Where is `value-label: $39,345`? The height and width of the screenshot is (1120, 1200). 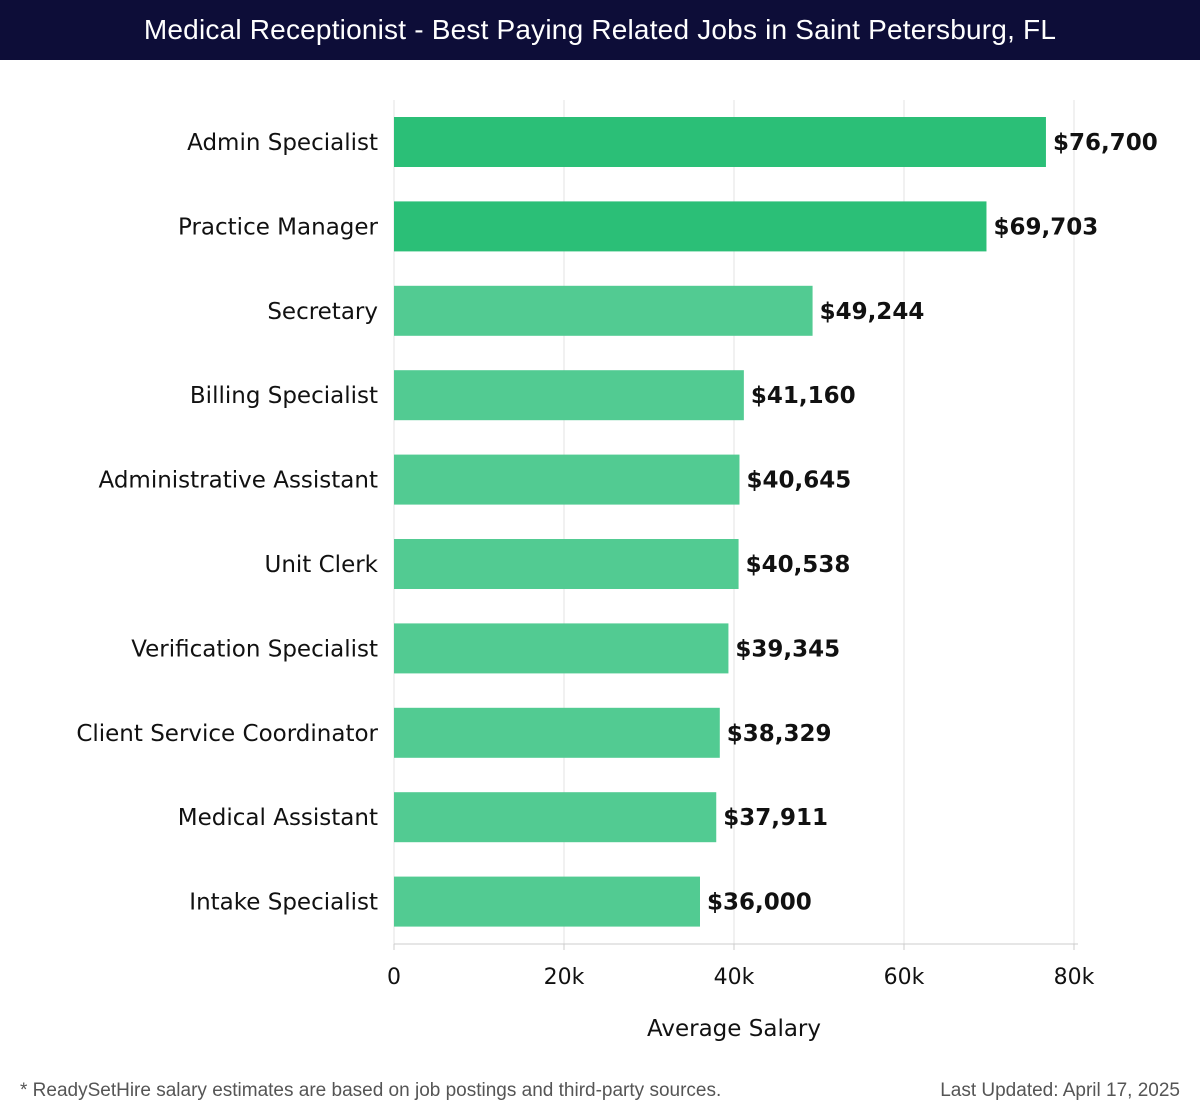
value-label: $39,345 is located at coordinates (787, 649).